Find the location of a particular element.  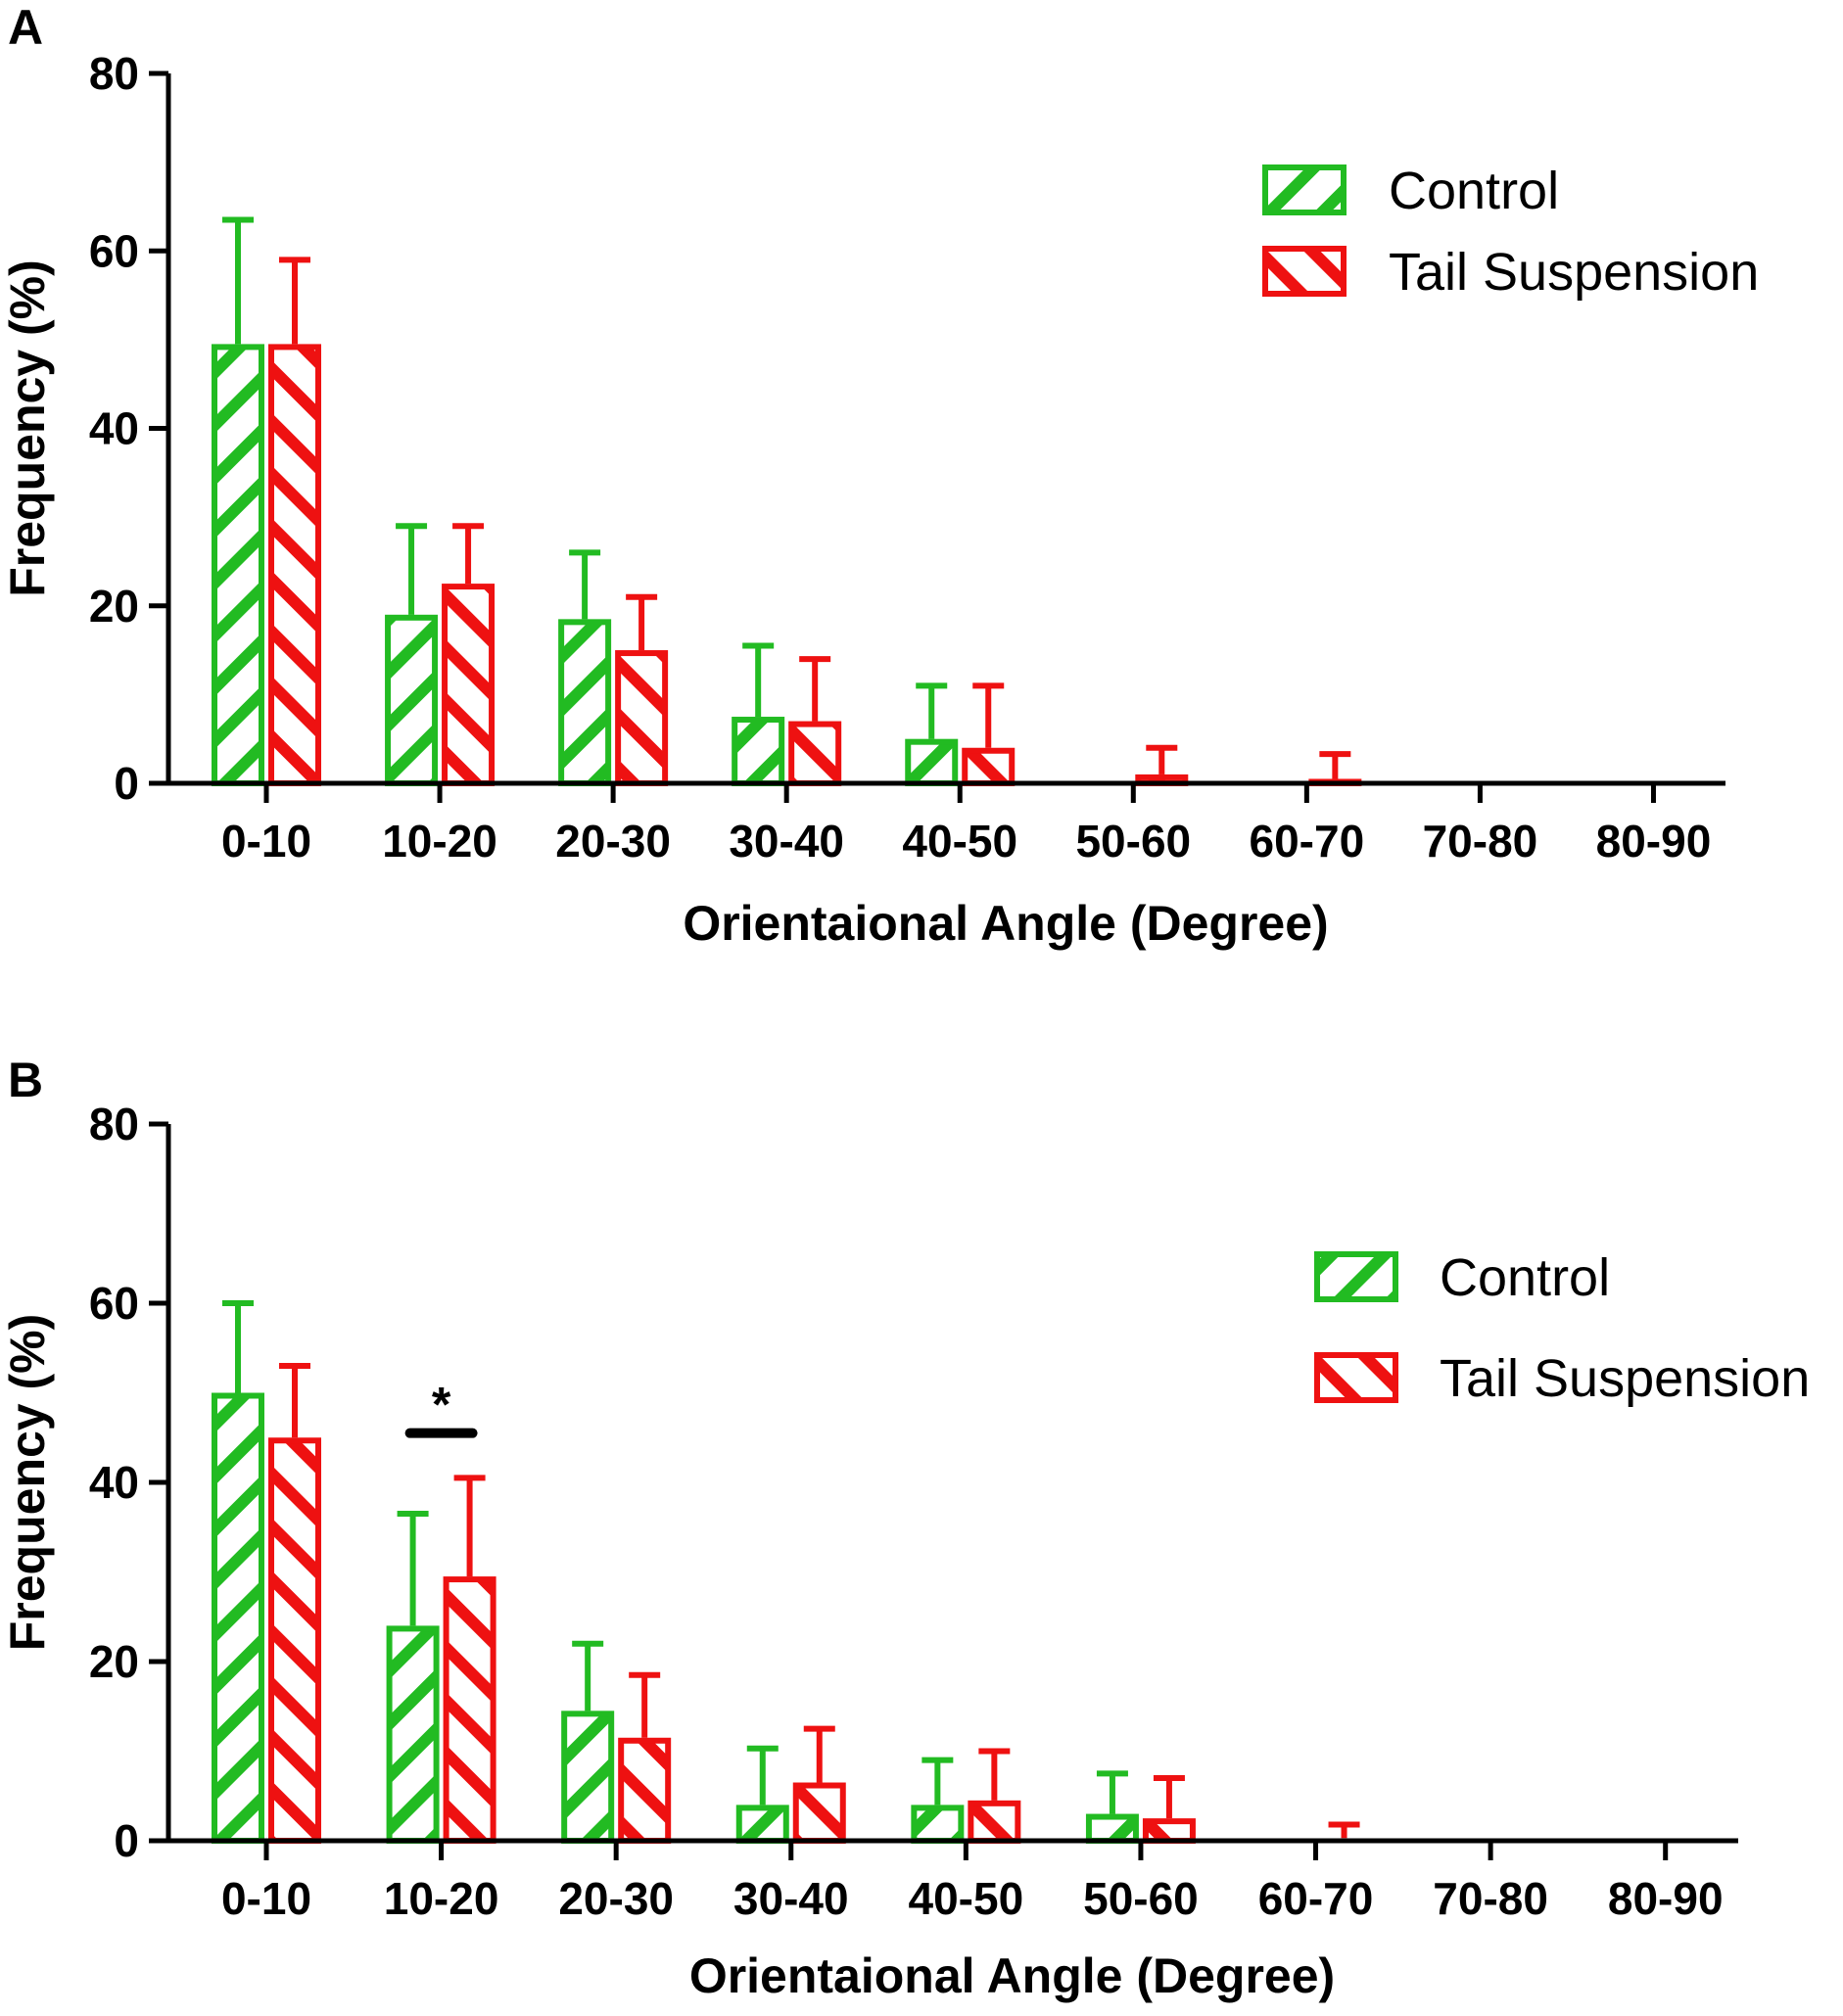

panel-letter: A is located at coordinates (25, 27).